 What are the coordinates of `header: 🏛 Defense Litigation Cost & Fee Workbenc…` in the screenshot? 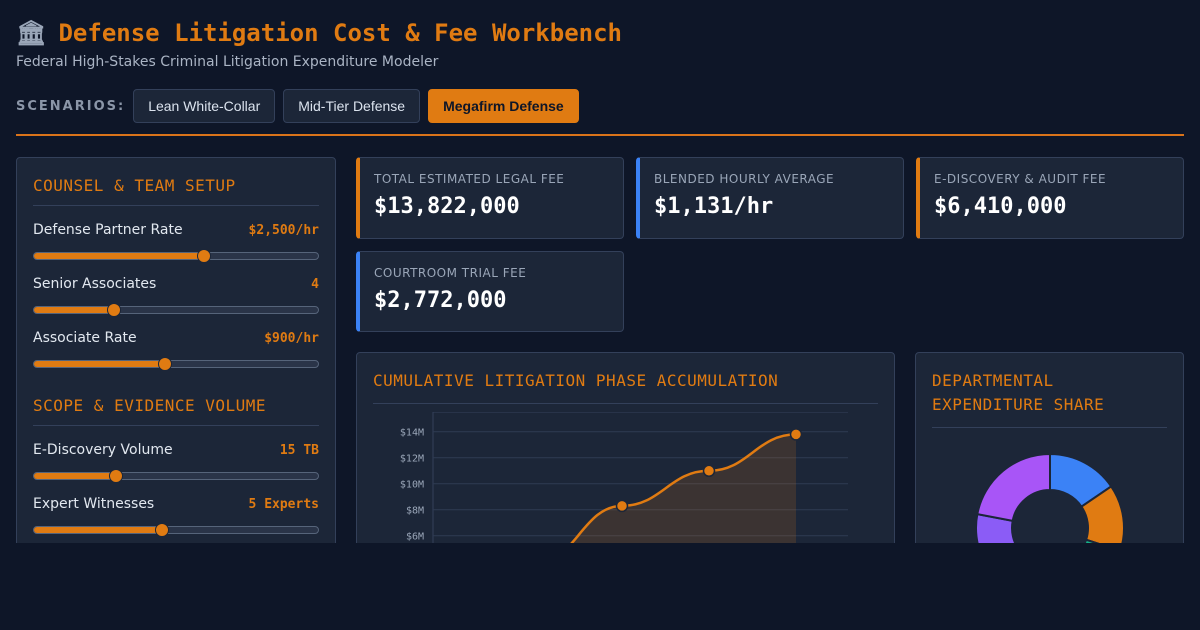 It's located at (319, 43).